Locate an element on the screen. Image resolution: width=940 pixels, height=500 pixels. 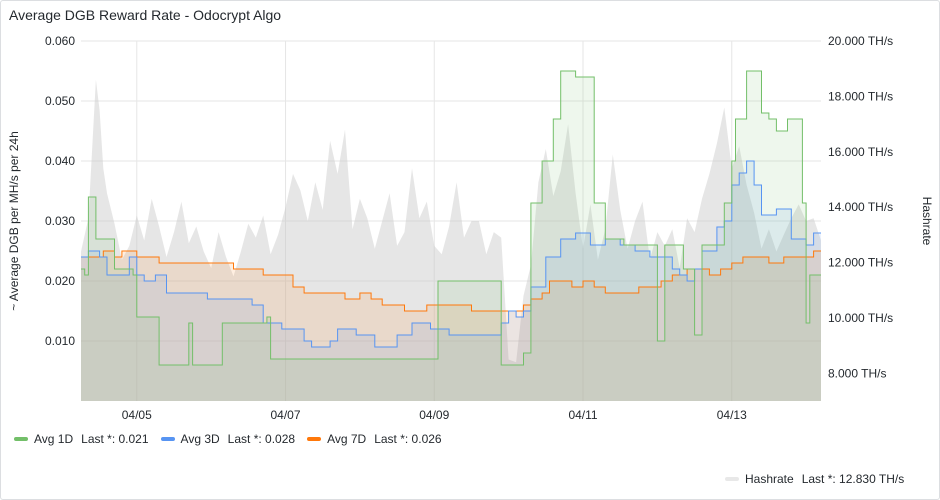
x-tick-label: 04/07 is located at coordinates (286, 415).